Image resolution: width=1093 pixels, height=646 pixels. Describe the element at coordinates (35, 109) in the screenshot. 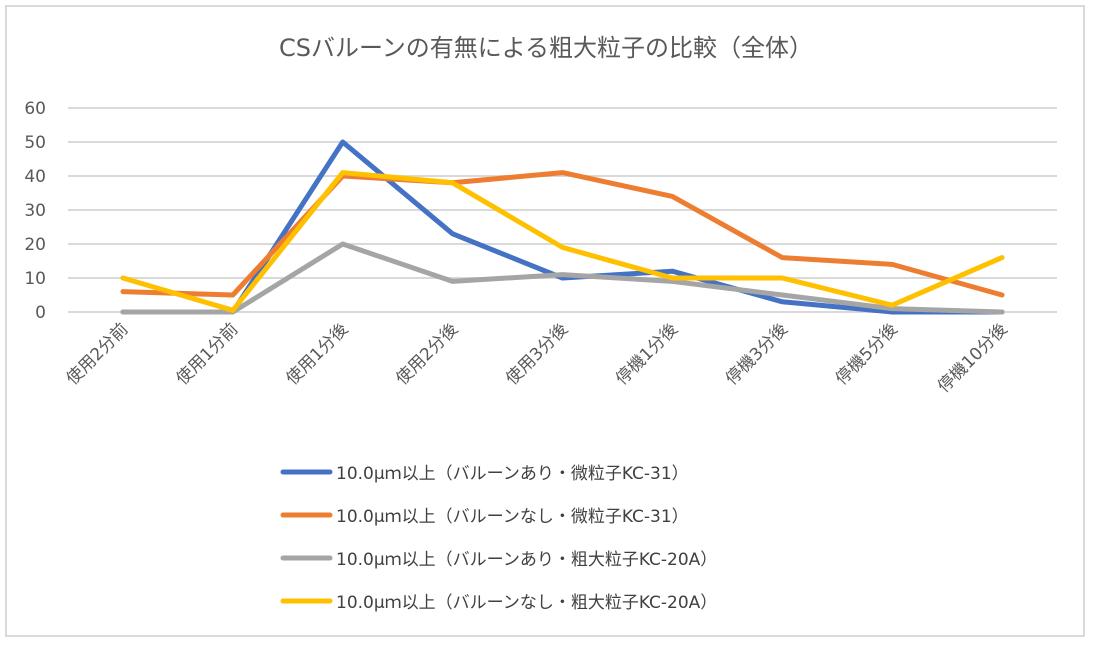

I see `y-tick-label: 60` at that location.